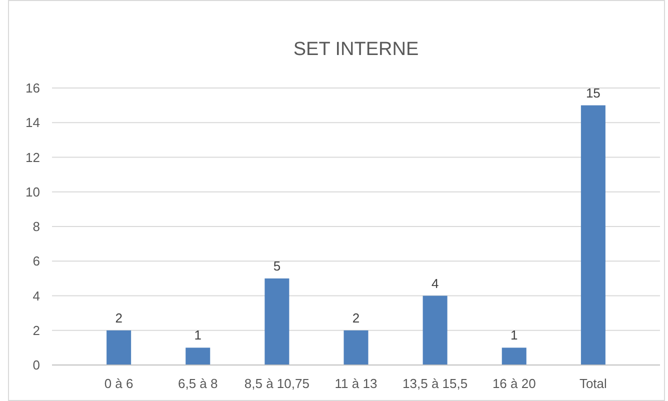 The width and height of the screenshot is (668, 401). Describe the element at coordinates (33, 192) in the screenshot. I see `y-tick-label: 10` at that location.